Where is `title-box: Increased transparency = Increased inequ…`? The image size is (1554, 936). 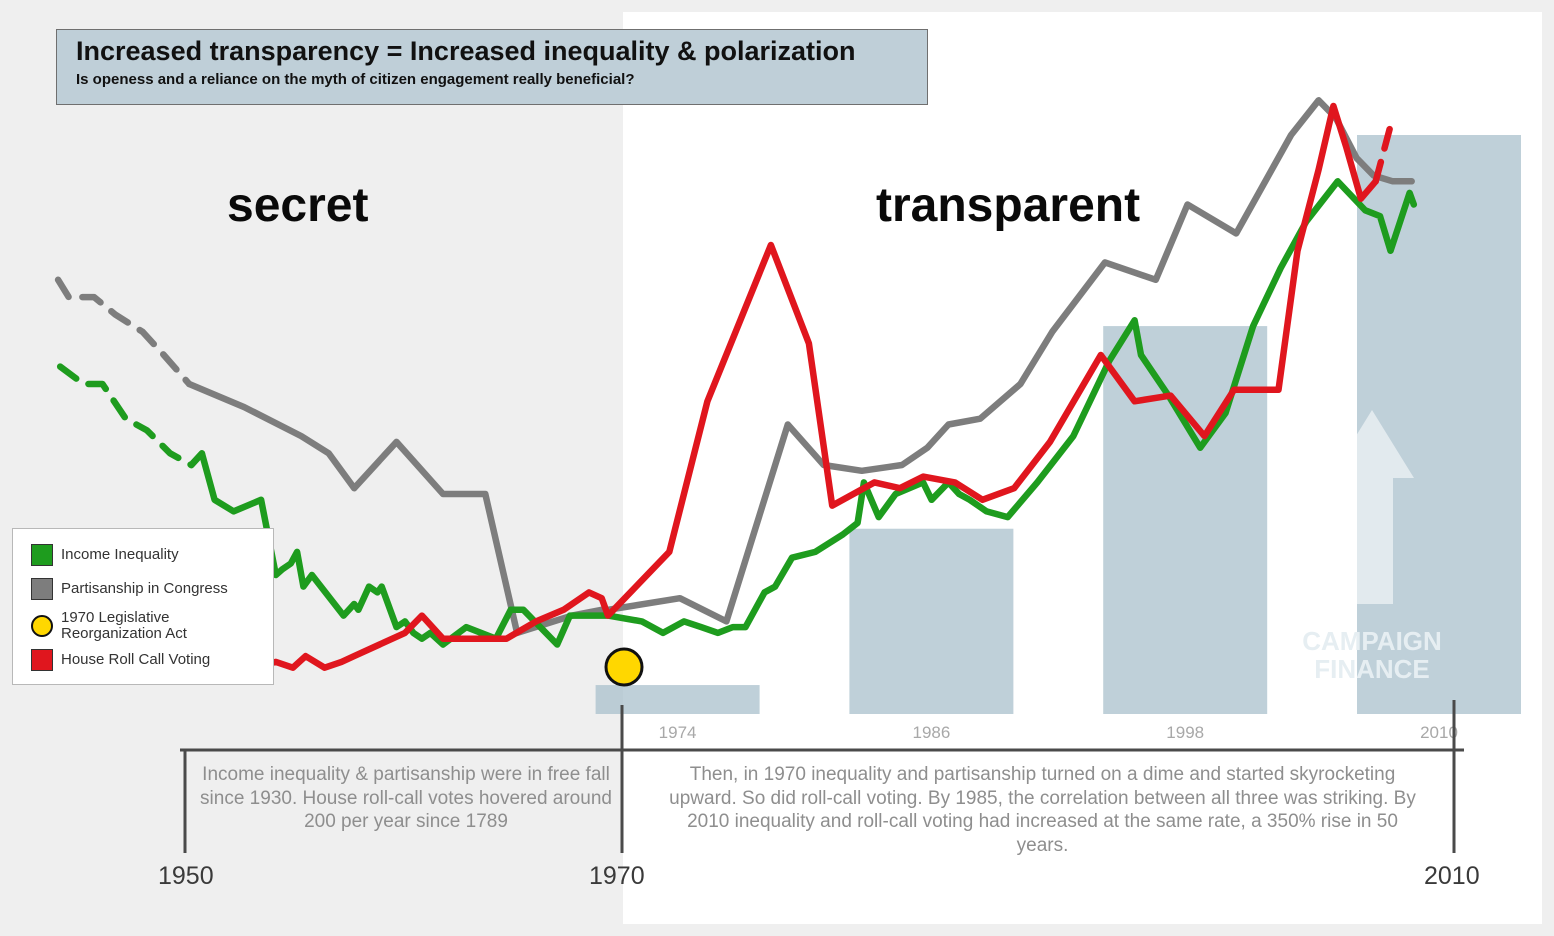
title-box: Increased transparency = Increased inequ… is located at coordinates (492, 67).